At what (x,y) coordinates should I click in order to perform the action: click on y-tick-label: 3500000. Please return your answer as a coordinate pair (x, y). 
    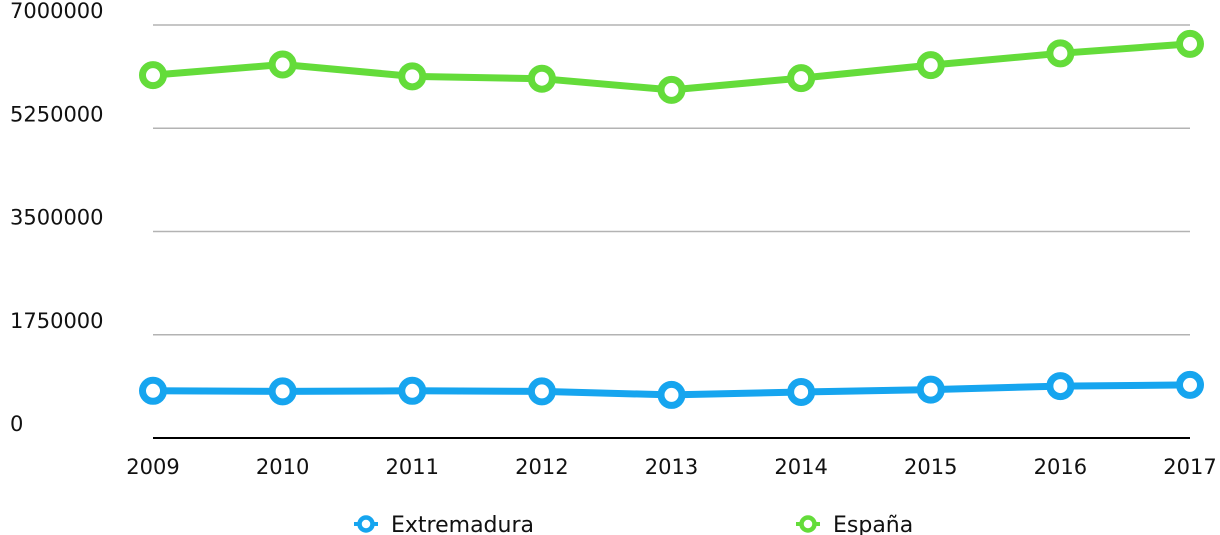
    Looking at the image, I should click on (57, 218).